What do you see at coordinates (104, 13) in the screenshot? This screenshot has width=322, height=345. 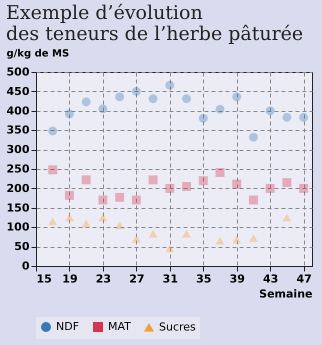 I see `text: Exemple d’évolution` at bounding box center [104, 13].